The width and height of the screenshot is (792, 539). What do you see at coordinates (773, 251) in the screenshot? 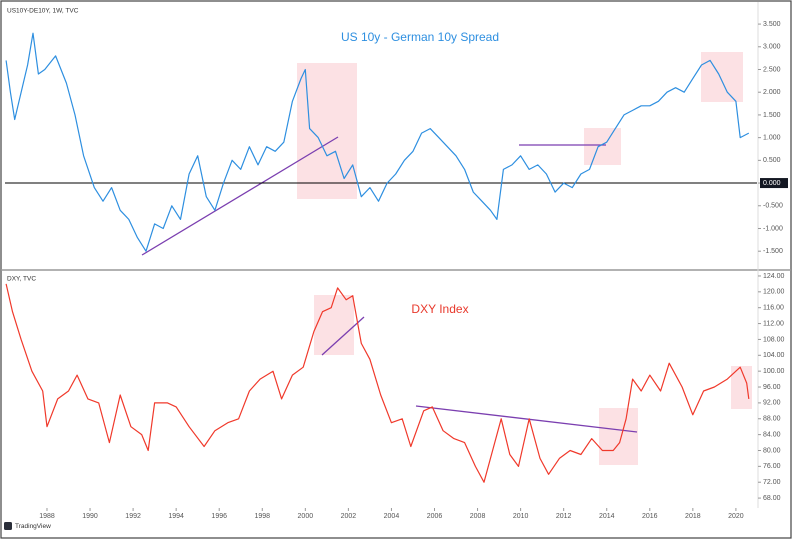
I see `y-tick-label: -1.500` at bounding box center [773, 251].